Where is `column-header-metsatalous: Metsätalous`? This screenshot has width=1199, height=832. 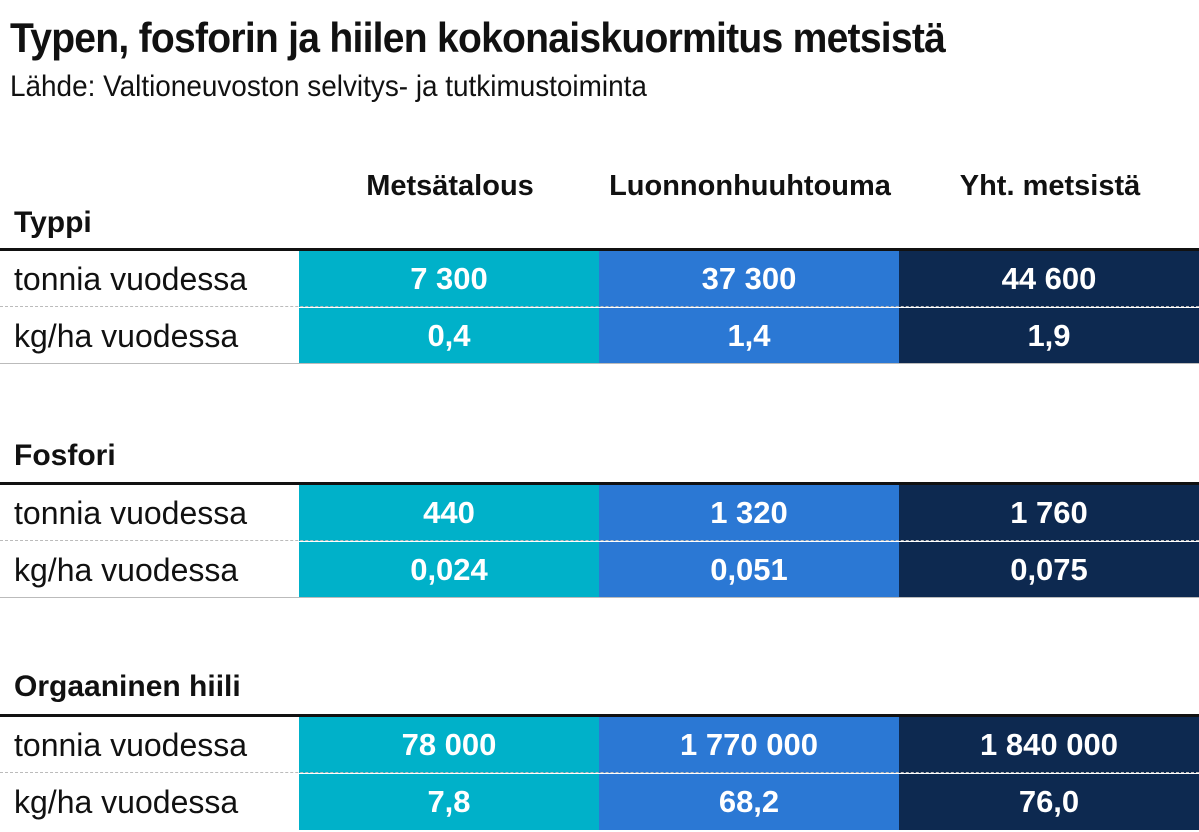 column-header-metsatalous: Metsätalous is located at coordinates (450, 186).